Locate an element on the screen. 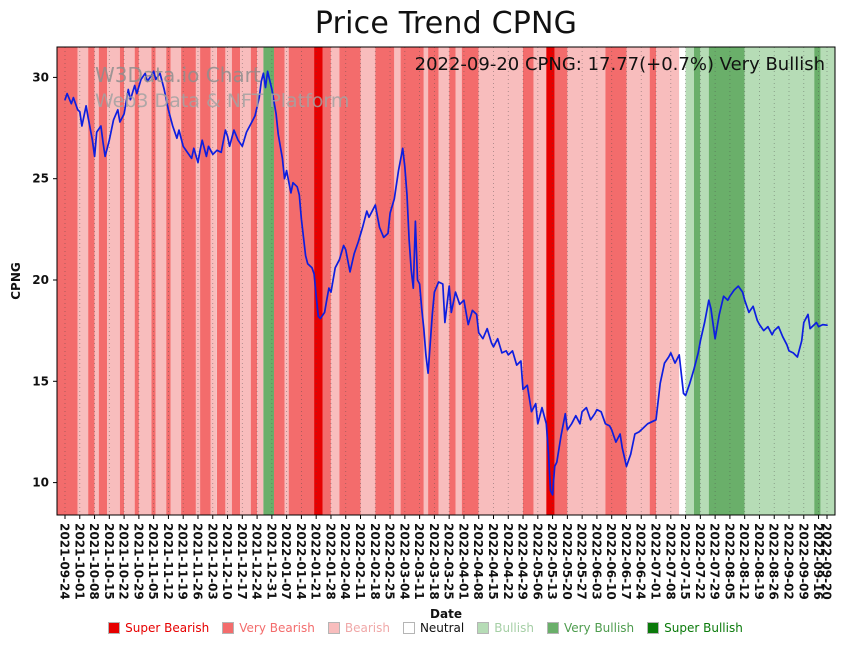 The height and width of the screenshot is (646, 851). x-tick-label: 2022-01-28 is located at coordinates (331, 561).